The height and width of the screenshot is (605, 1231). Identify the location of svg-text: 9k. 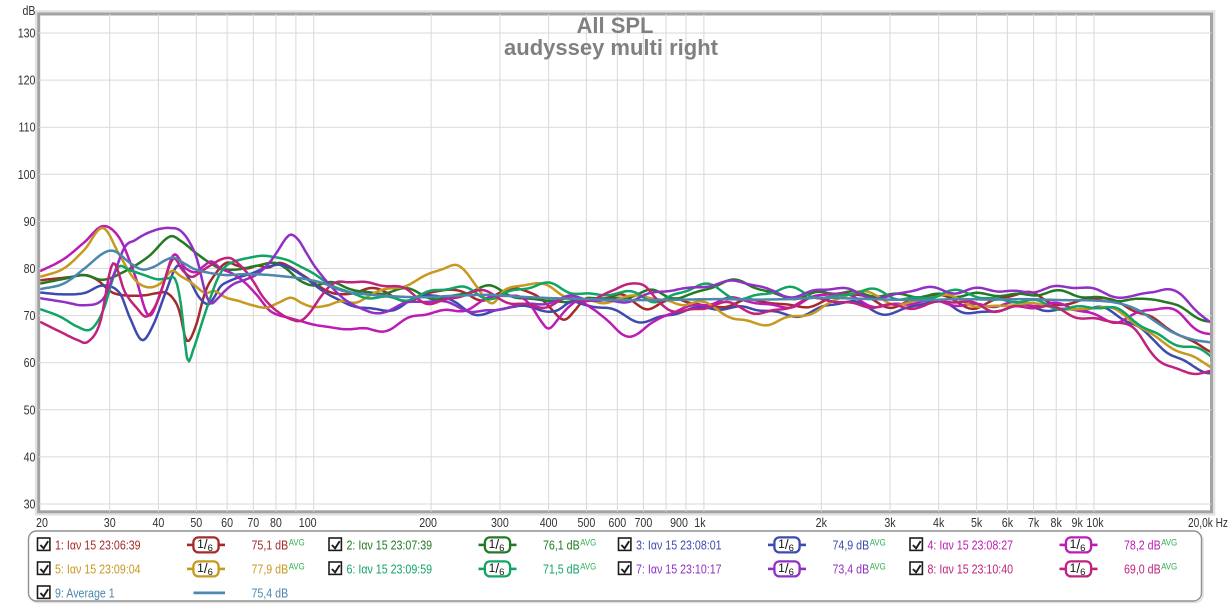
(1078, 522).